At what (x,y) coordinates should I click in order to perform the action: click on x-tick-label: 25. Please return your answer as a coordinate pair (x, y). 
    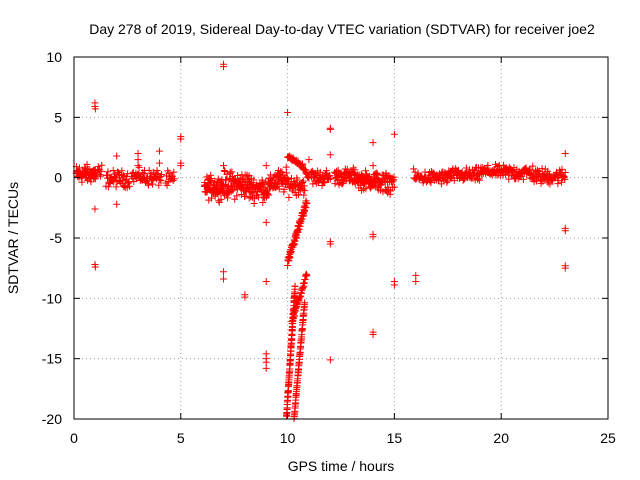
    Looking at the image, I should click on (608, 438).